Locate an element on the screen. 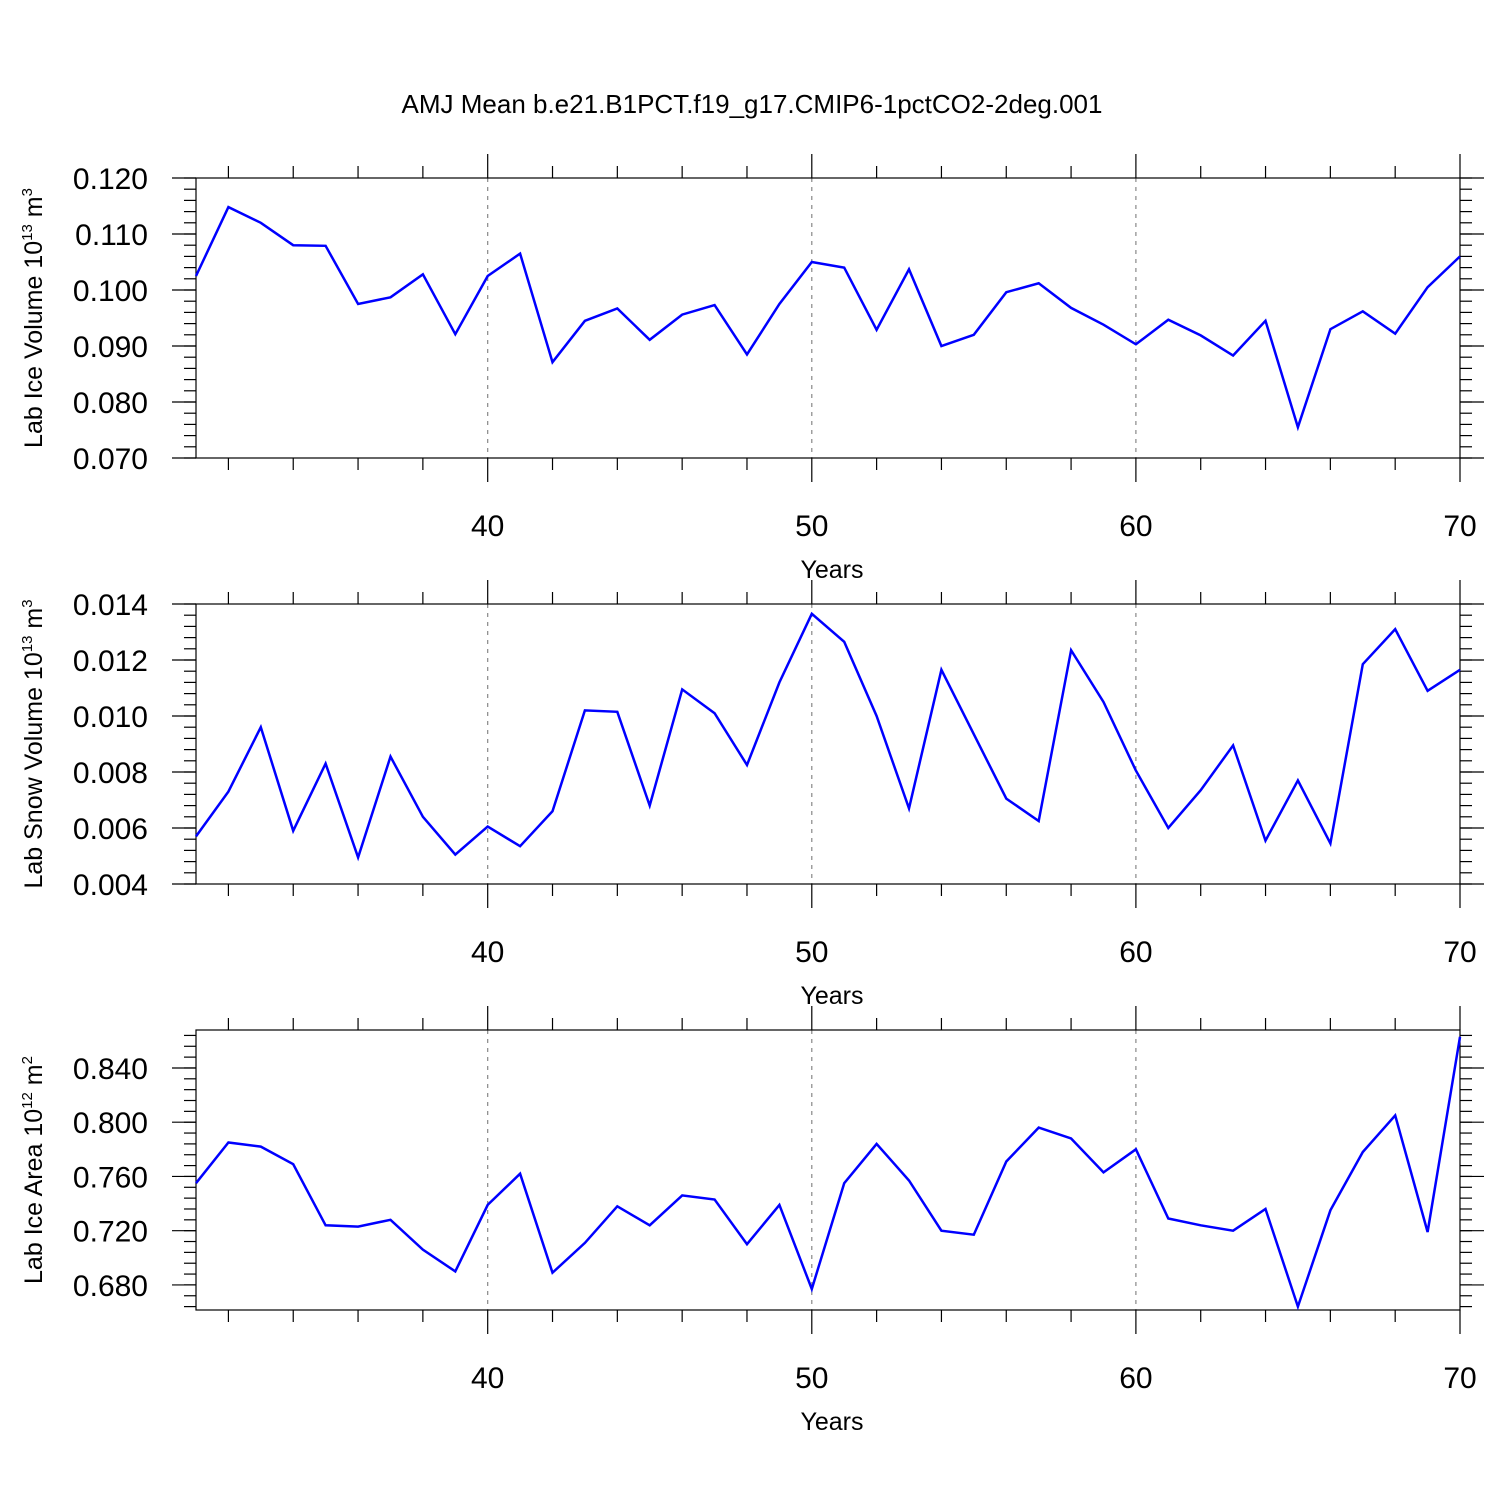 The image size is (1500, 1500). ytick-label: 0.004 is located at coordinates (110, 885).